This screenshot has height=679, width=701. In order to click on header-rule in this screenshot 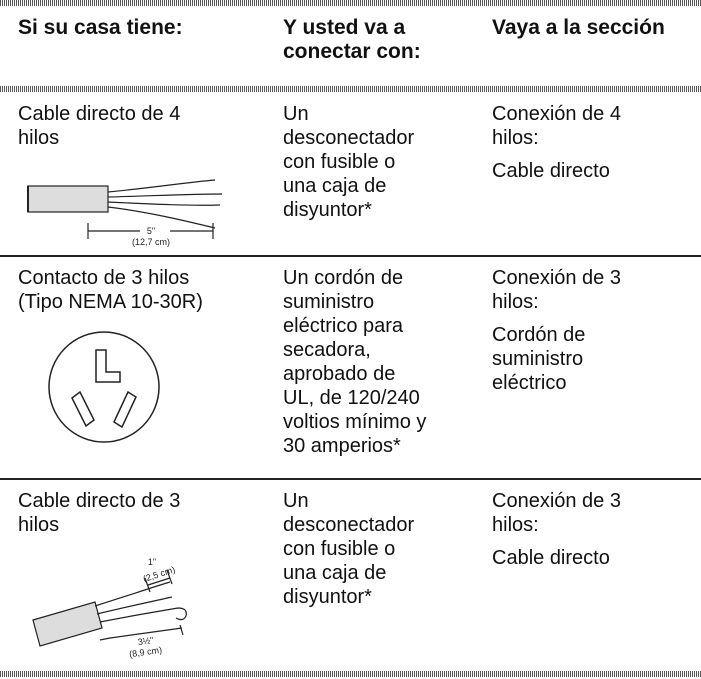, I will do `click(350, 89)`.